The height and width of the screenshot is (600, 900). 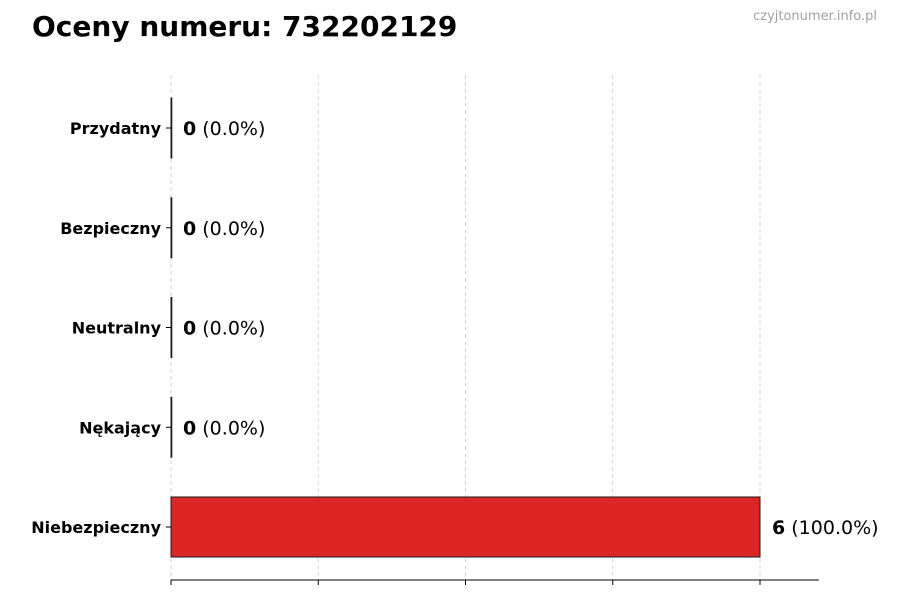 I want to click on data-label-count: 6, so click(x=778, y=528).